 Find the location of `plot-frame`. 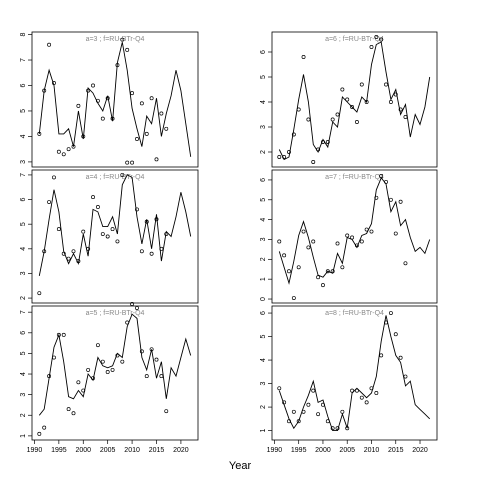

plot-frame is located at coordinates (354, 236).